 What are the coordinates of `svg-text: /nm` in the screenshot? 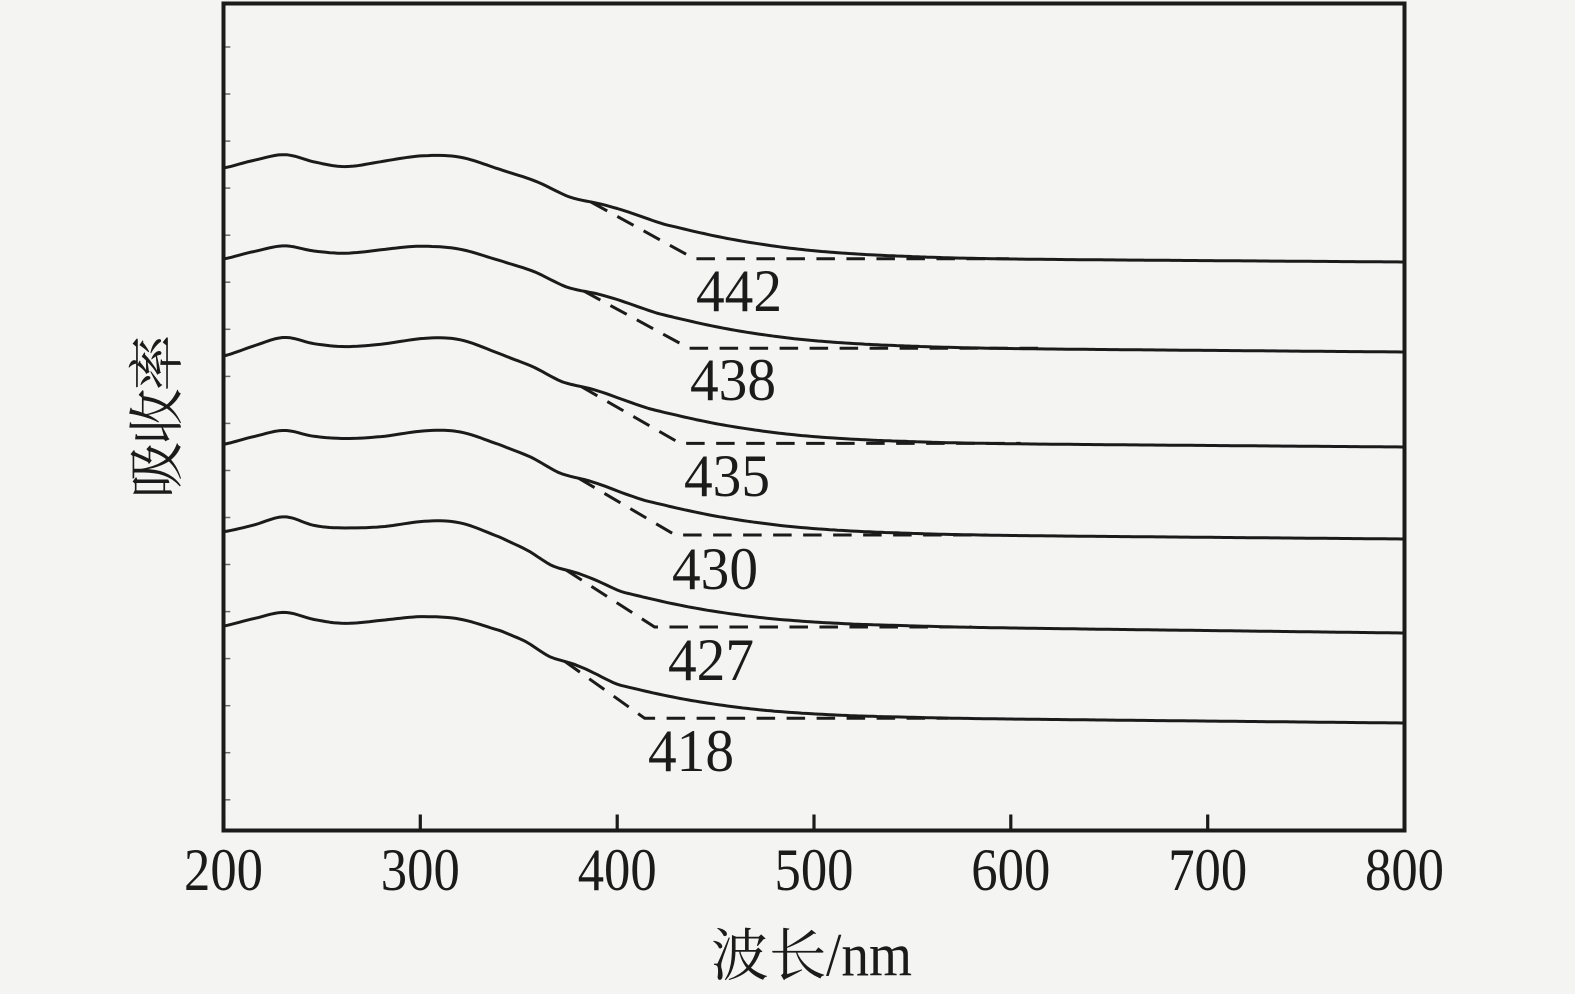 It's located at (869, 956).